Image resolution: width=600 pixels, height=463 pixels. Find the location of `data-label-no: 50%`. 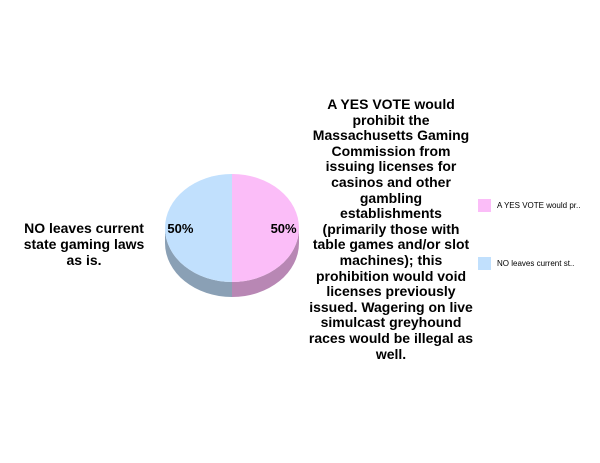

data-label-no: 50% is located at coordinates (180, 228).